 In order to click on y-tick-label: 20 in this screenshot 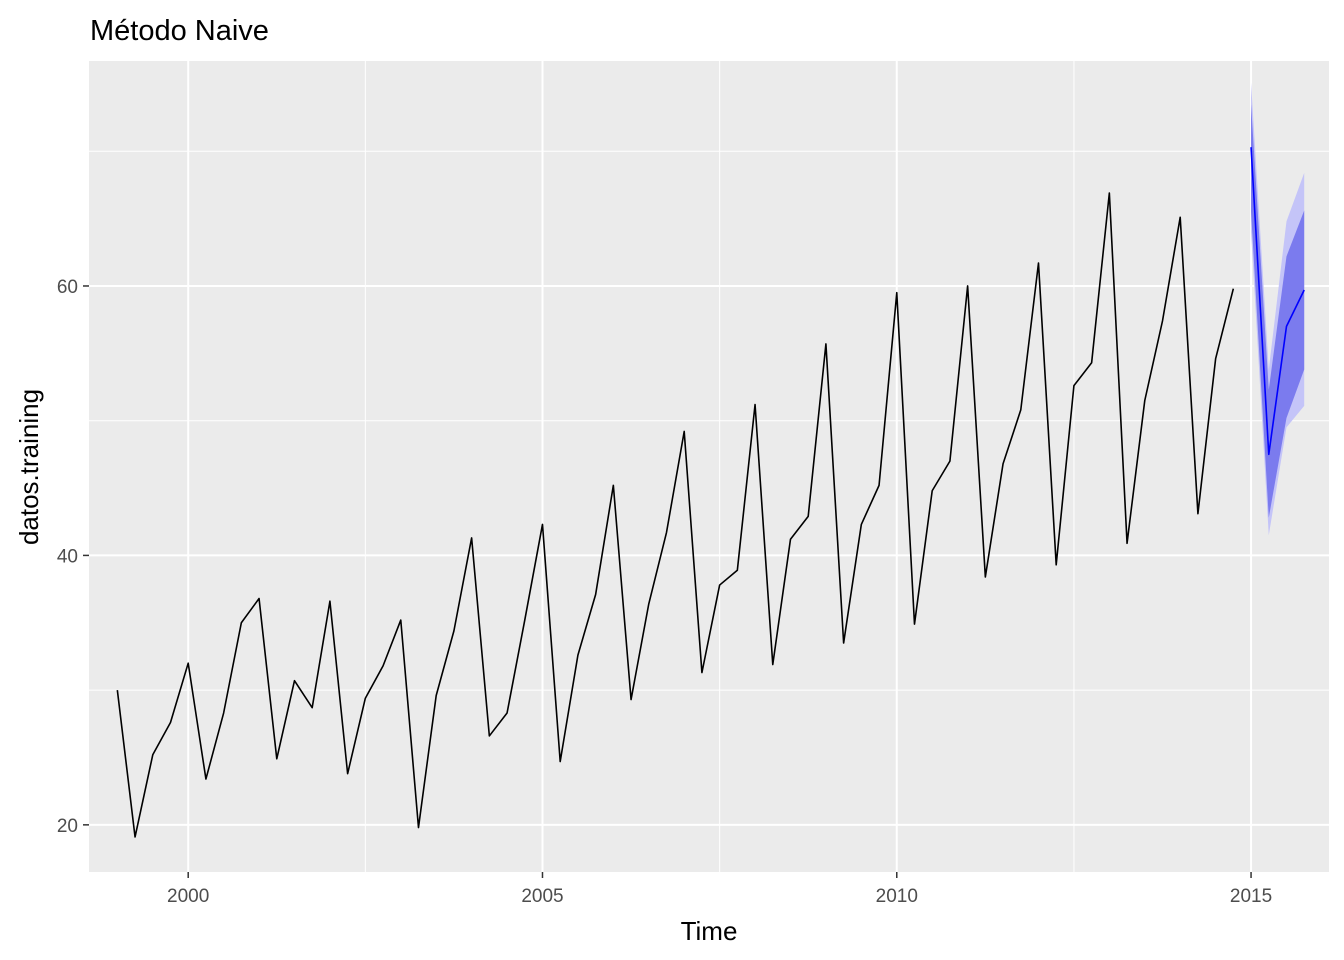, I will do `click(67, 826)`.